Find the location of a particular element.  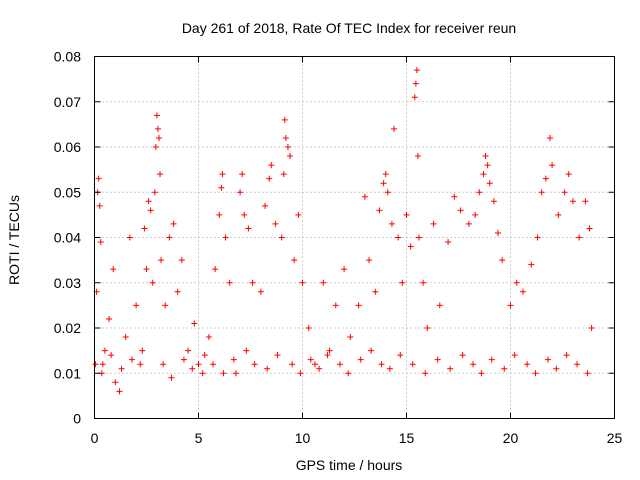

y-tick-label: 0.08 is located at coordinates (67, 57).